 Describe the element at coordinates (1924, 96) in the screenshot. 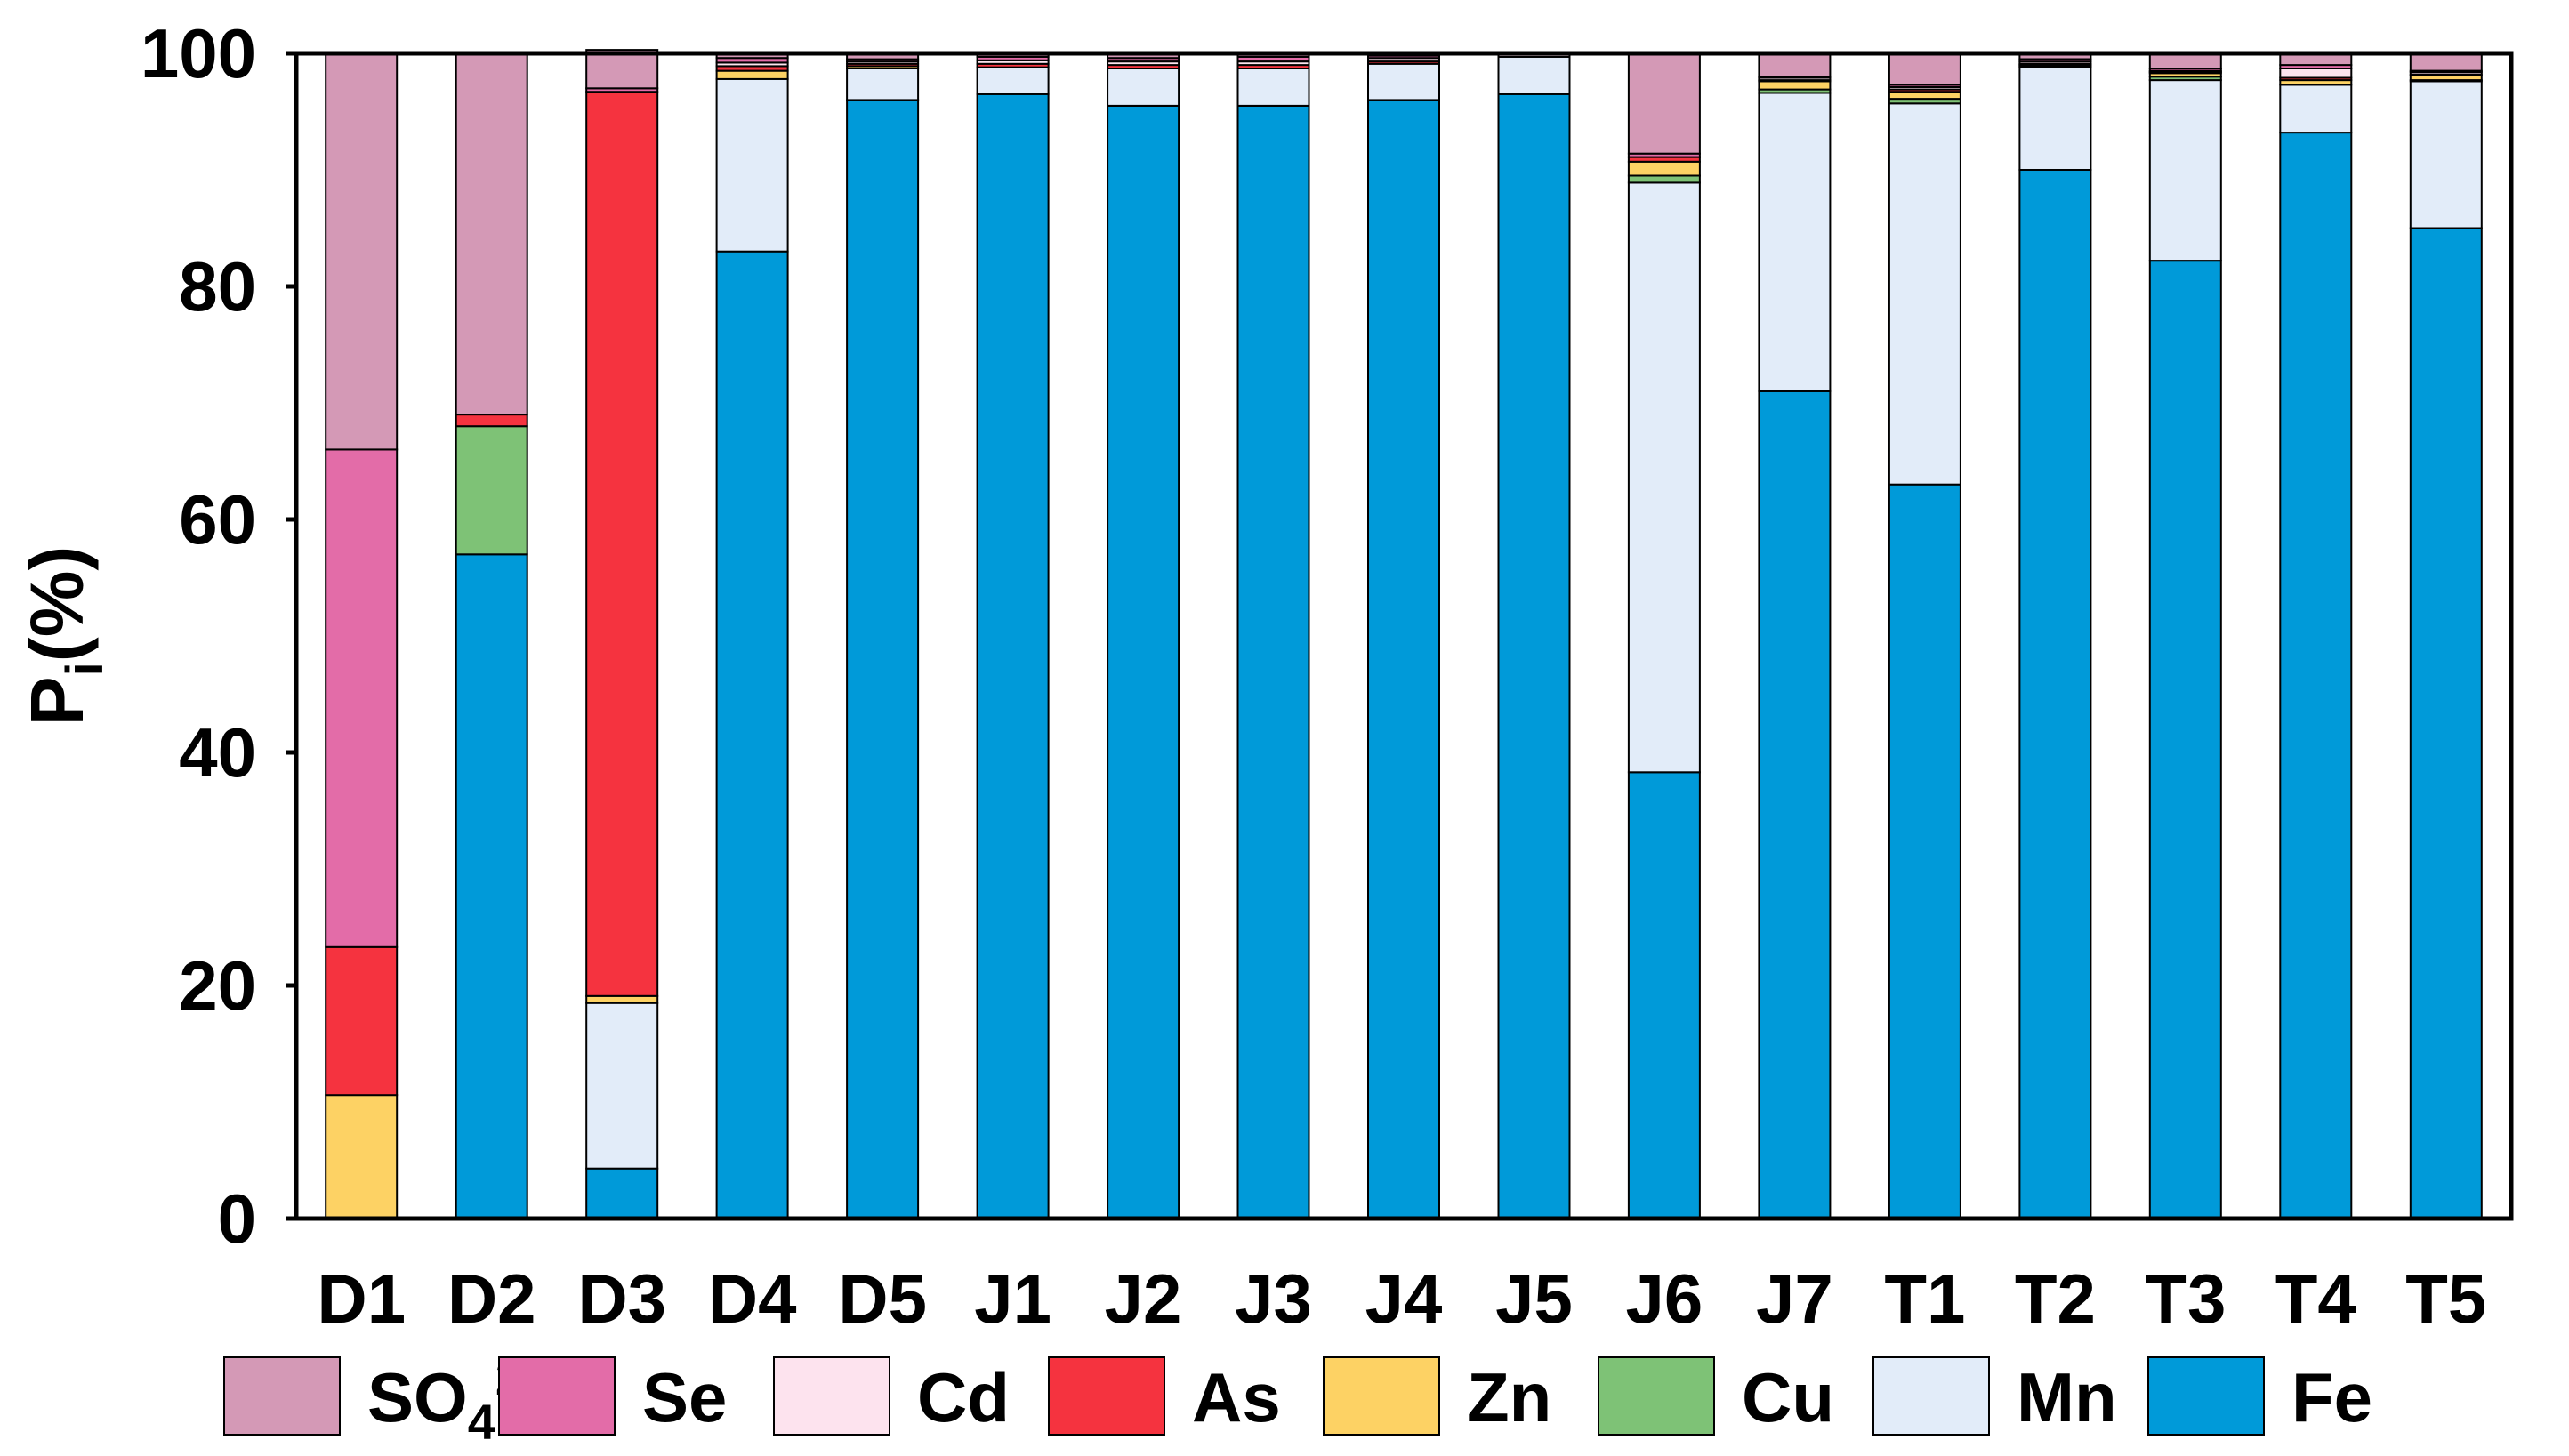

I see `bar-T1-Zn` at that location.